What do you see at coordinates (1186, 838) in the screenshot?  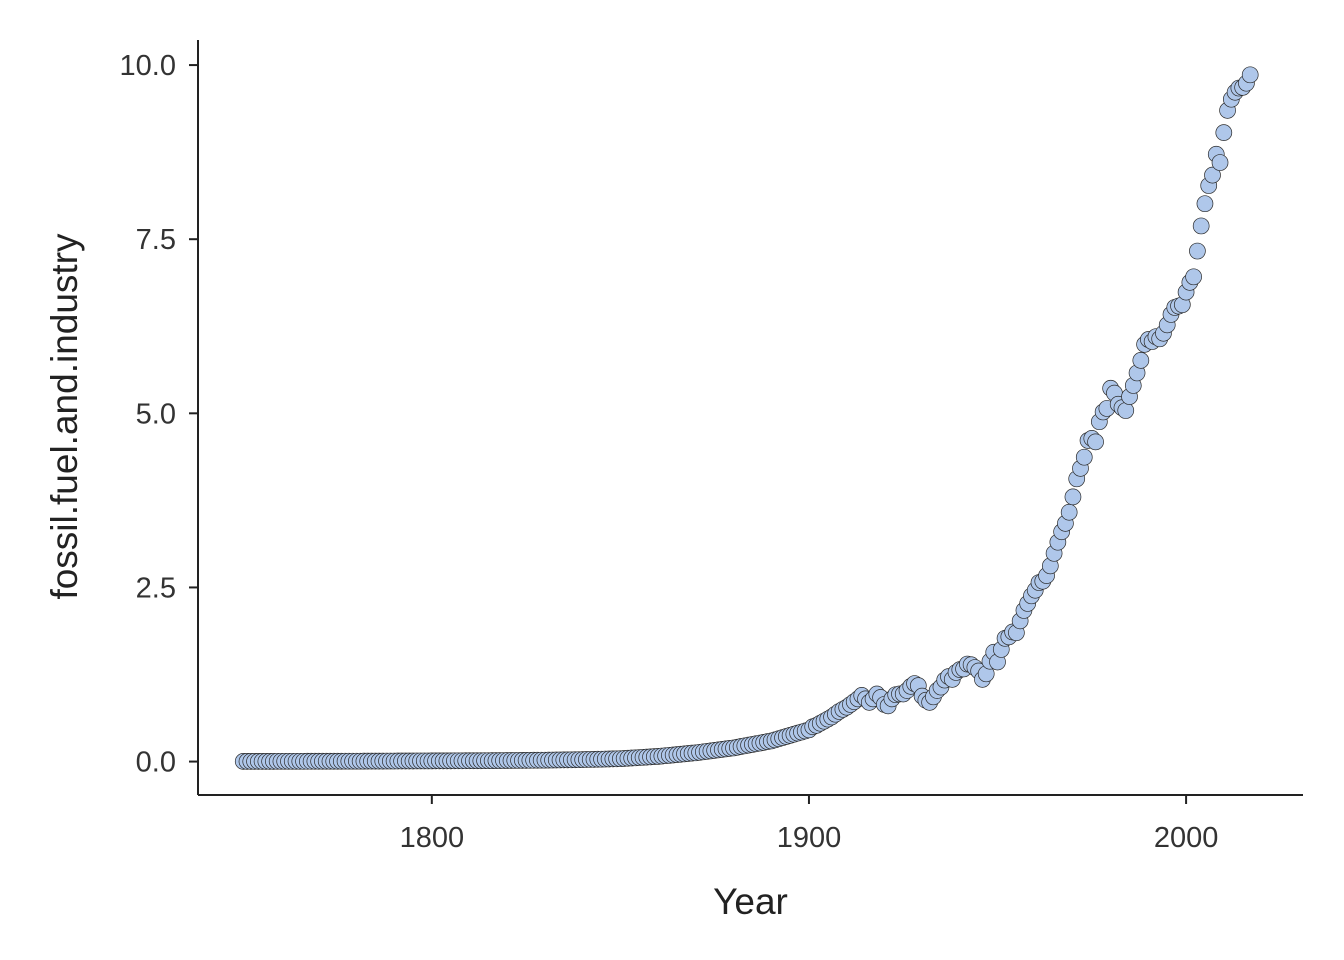 I see `x-tick-label: 2000` at bounding box center [1186, 838].